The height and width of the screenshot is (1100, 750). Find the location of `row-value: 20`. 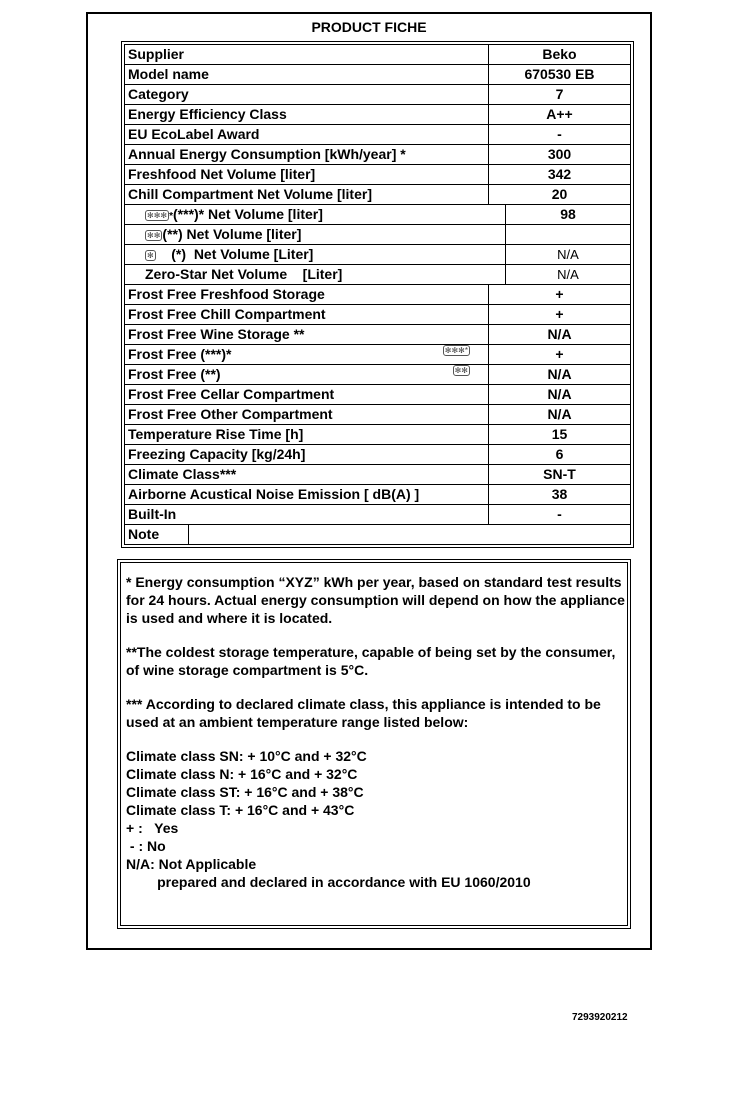

row-value: 20 is located at coordinates (559, 194).